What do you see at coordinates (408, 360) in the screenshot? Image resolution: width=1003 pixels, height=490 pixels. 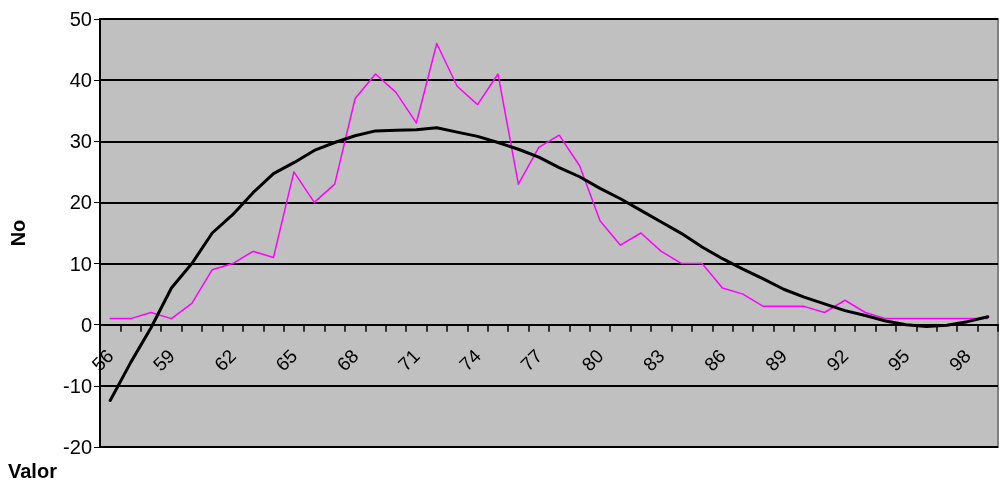 I see `x-tick-label: 71` at bounding box center [408, 360].